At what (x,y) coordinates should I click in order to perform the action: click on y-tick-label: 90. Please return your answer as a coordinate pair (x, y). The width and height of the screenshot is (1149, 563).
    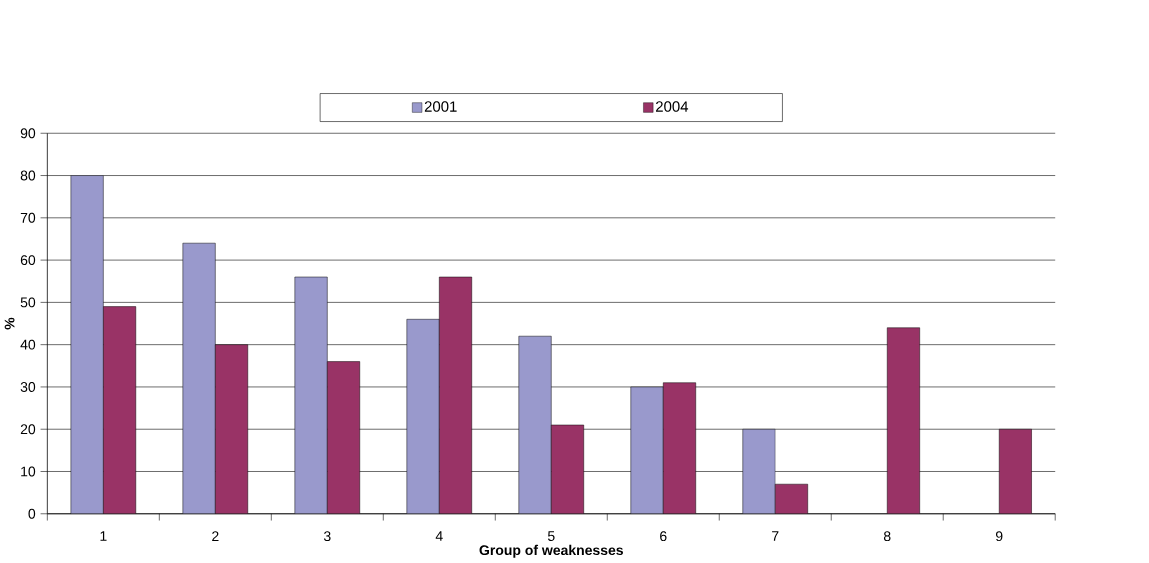
    Looking at the image, I should click on (28, 133).